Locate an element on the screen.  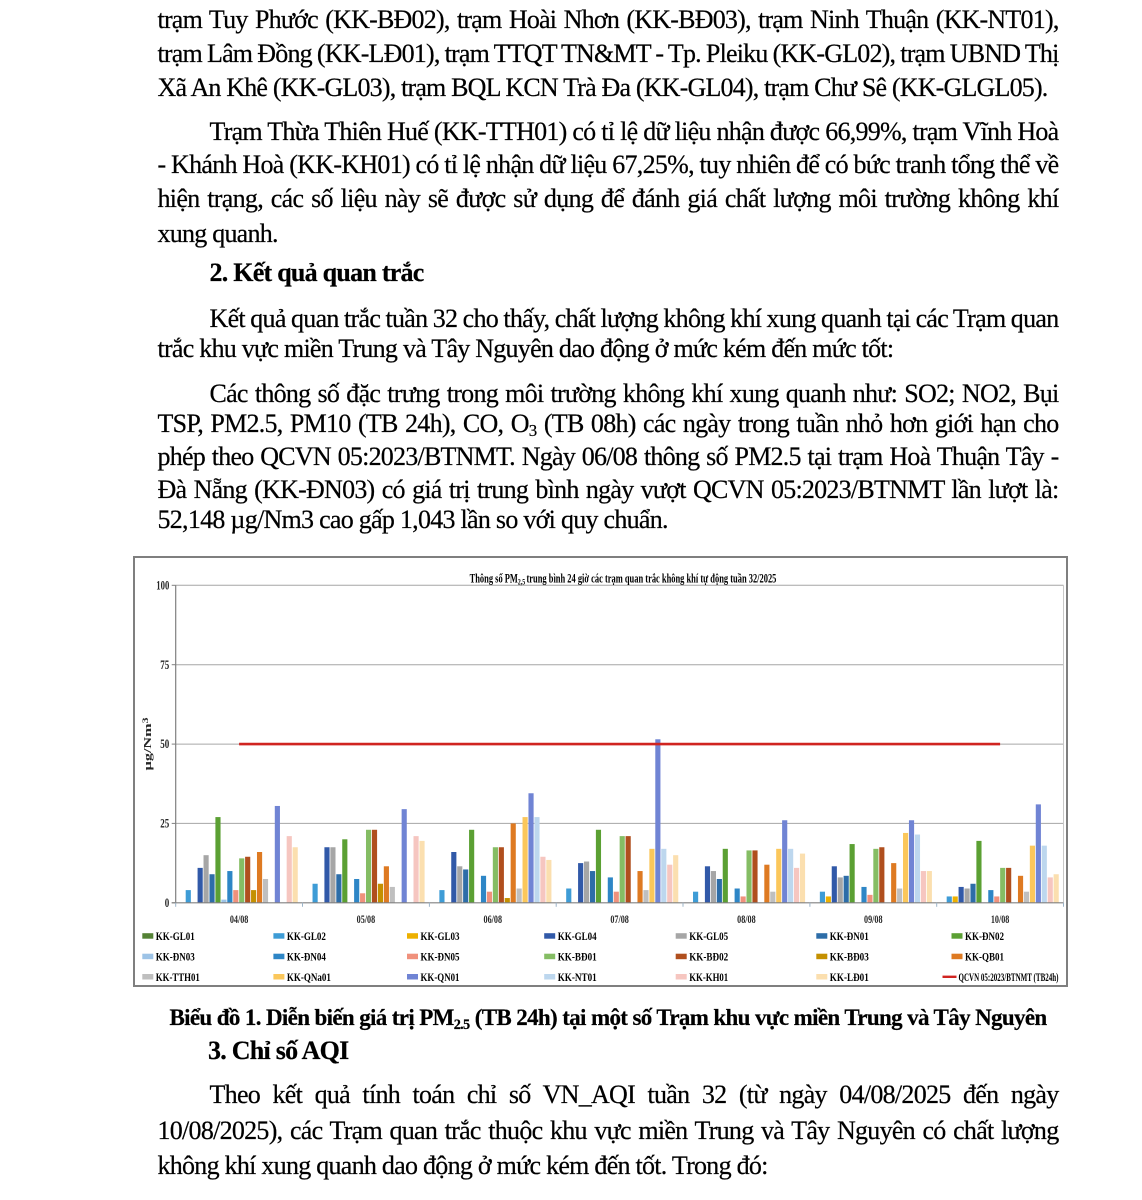
svg-text: 25 is located at coordinates (164, 824).